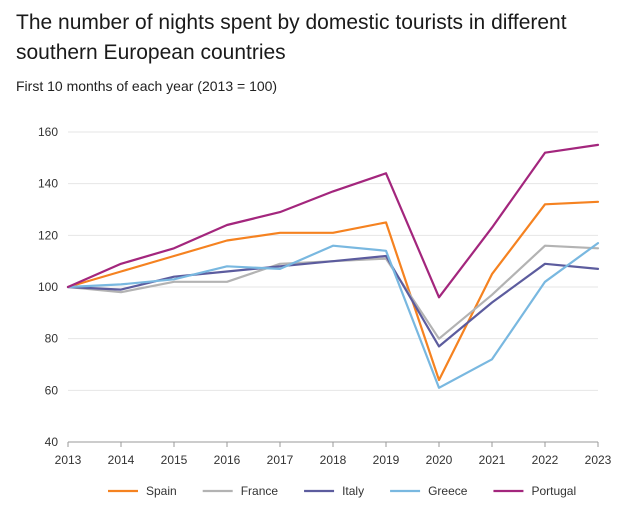 This screenshot has height=509, width=624. What do you see at coordinates (161, 491) in the screenshot?
I see `legend-label-spain: Spain` at bounding box center [161, 491].